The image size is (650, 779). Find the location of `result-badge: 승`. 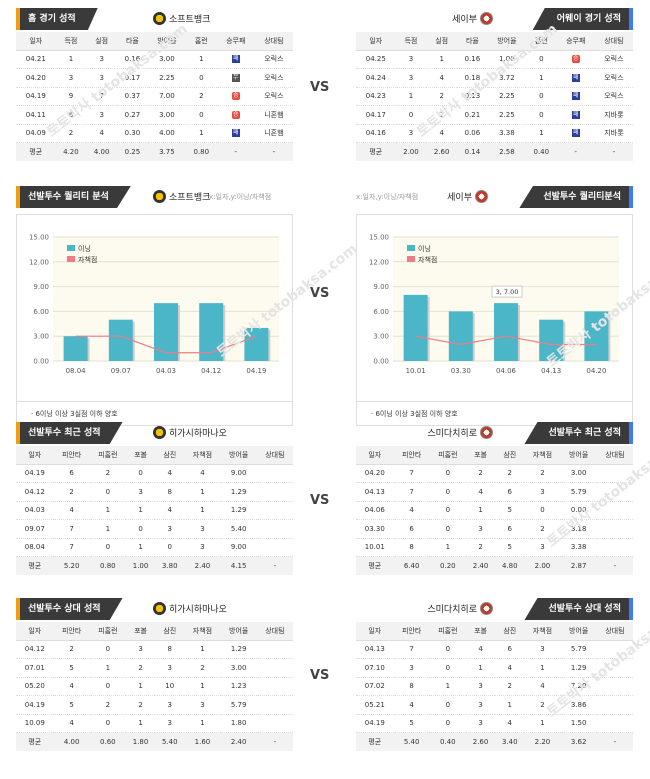

result-badge: 승 is located at coordinates (235, 96).